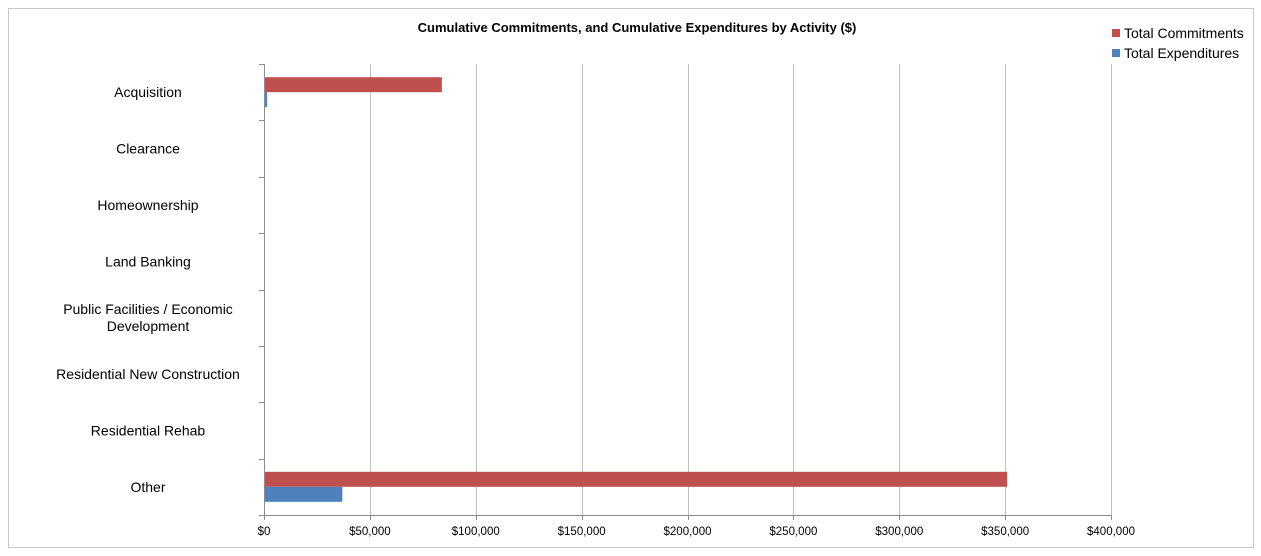 This screenshot has height=556, width=1261. What do you see at coordinates (370, 532) in the screenshot?
I see `x-tick-label: $50,000` at bounding box center [370, 532].